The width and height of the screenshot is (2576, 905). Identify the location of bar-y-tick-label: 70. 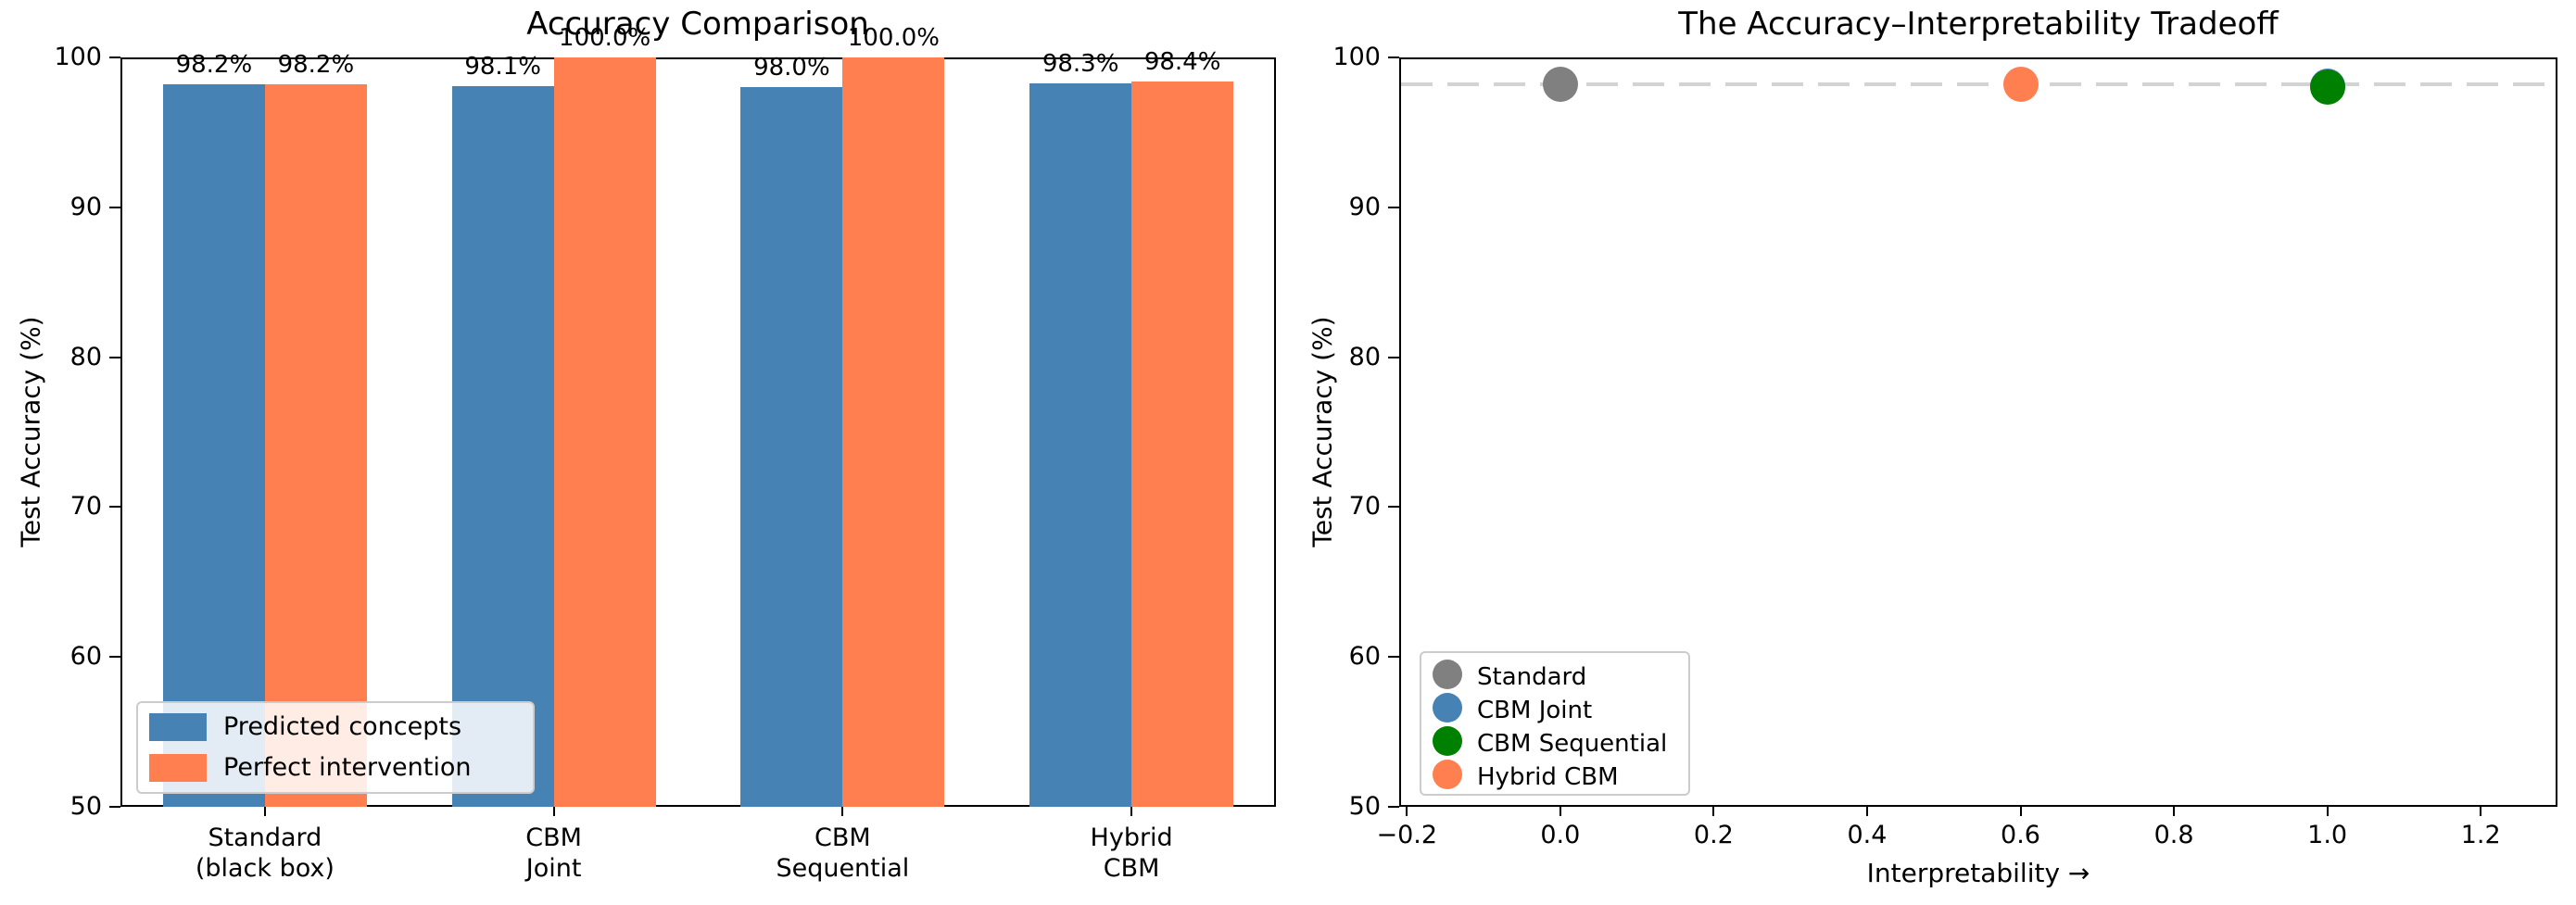
(85, 507).